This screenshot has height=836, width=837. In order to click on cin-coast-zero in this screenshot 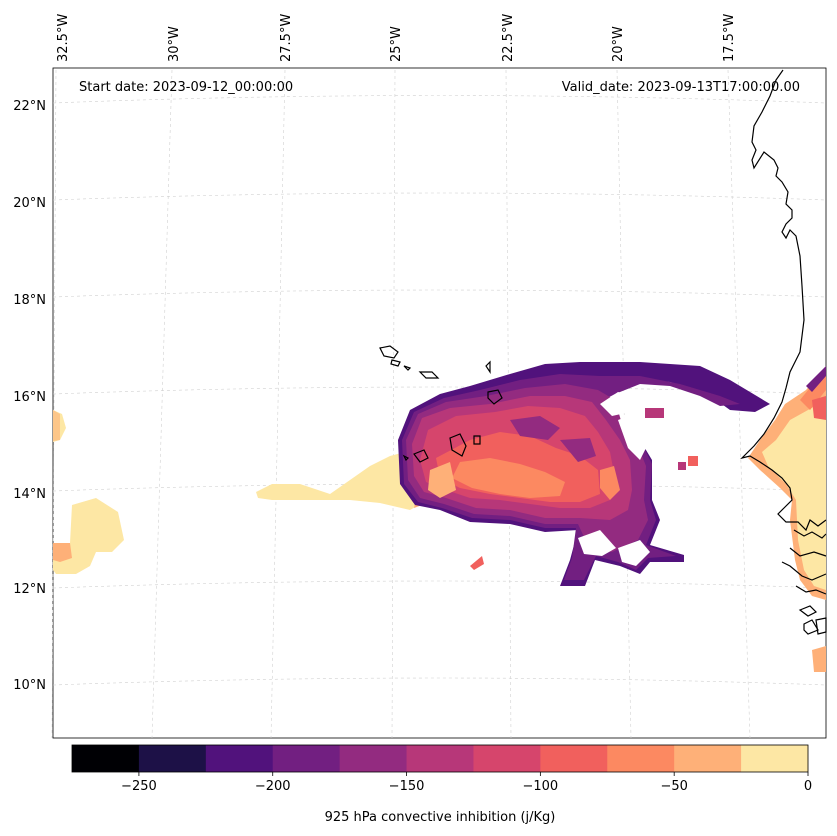, I will do `click(794, 495)`.